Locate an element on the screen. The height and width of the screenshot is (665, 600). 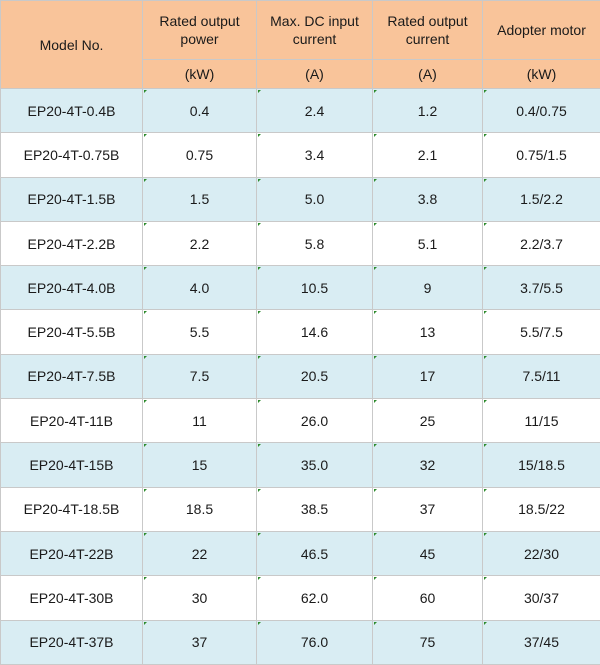
cell-model: EP20-4T-2.2B is located at coordinates (72, 243).